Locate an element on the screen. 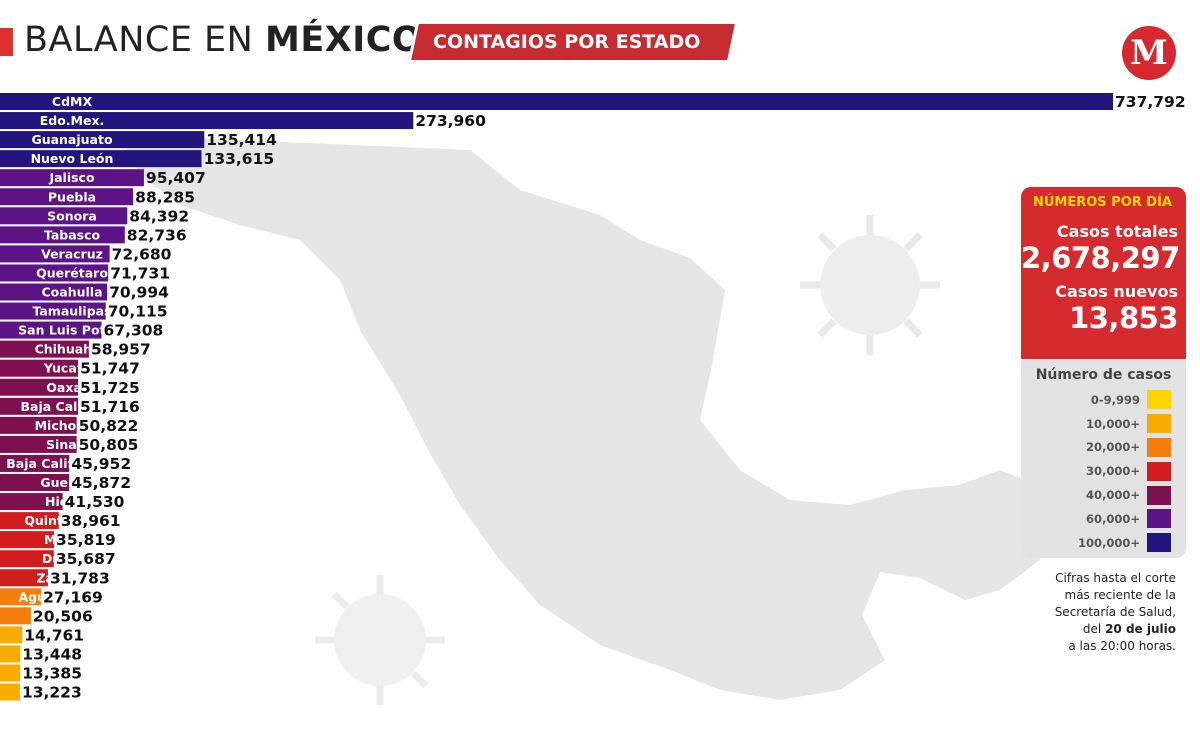 The image size is (1200, 747). bar-category-label: Zacatecas is located at coordinates (71, 577).